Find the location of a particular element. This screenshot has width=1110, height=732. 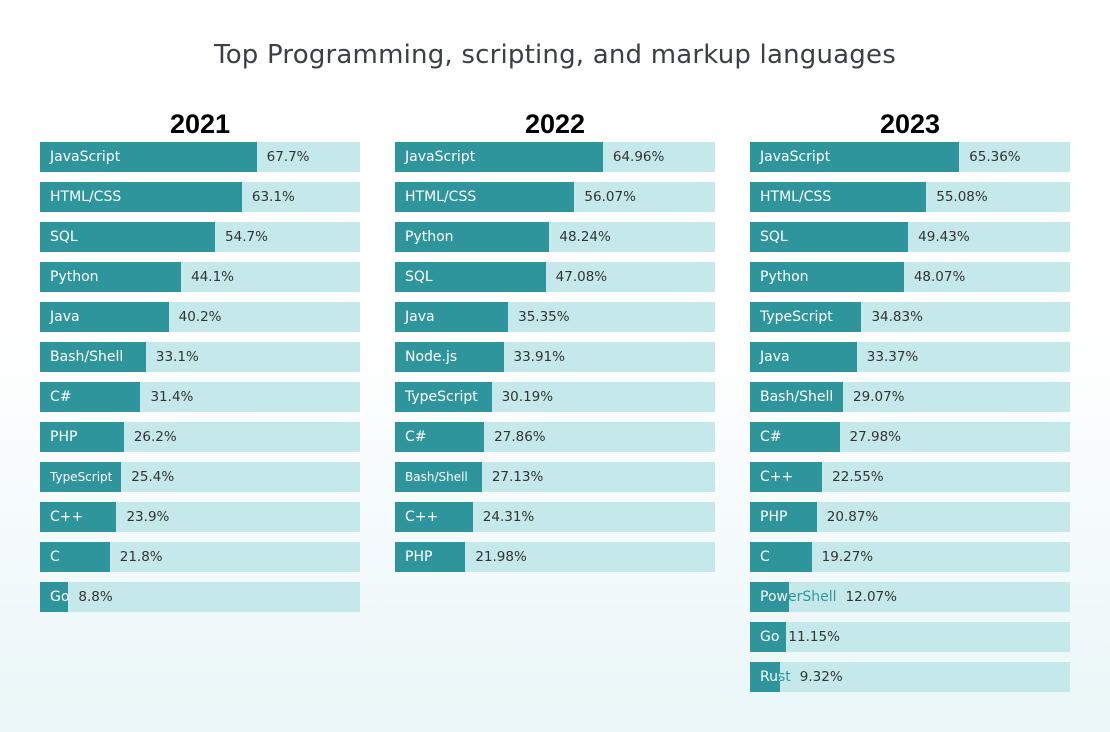

bar-row: C# 27.98% is located at coordinates (910, 437).